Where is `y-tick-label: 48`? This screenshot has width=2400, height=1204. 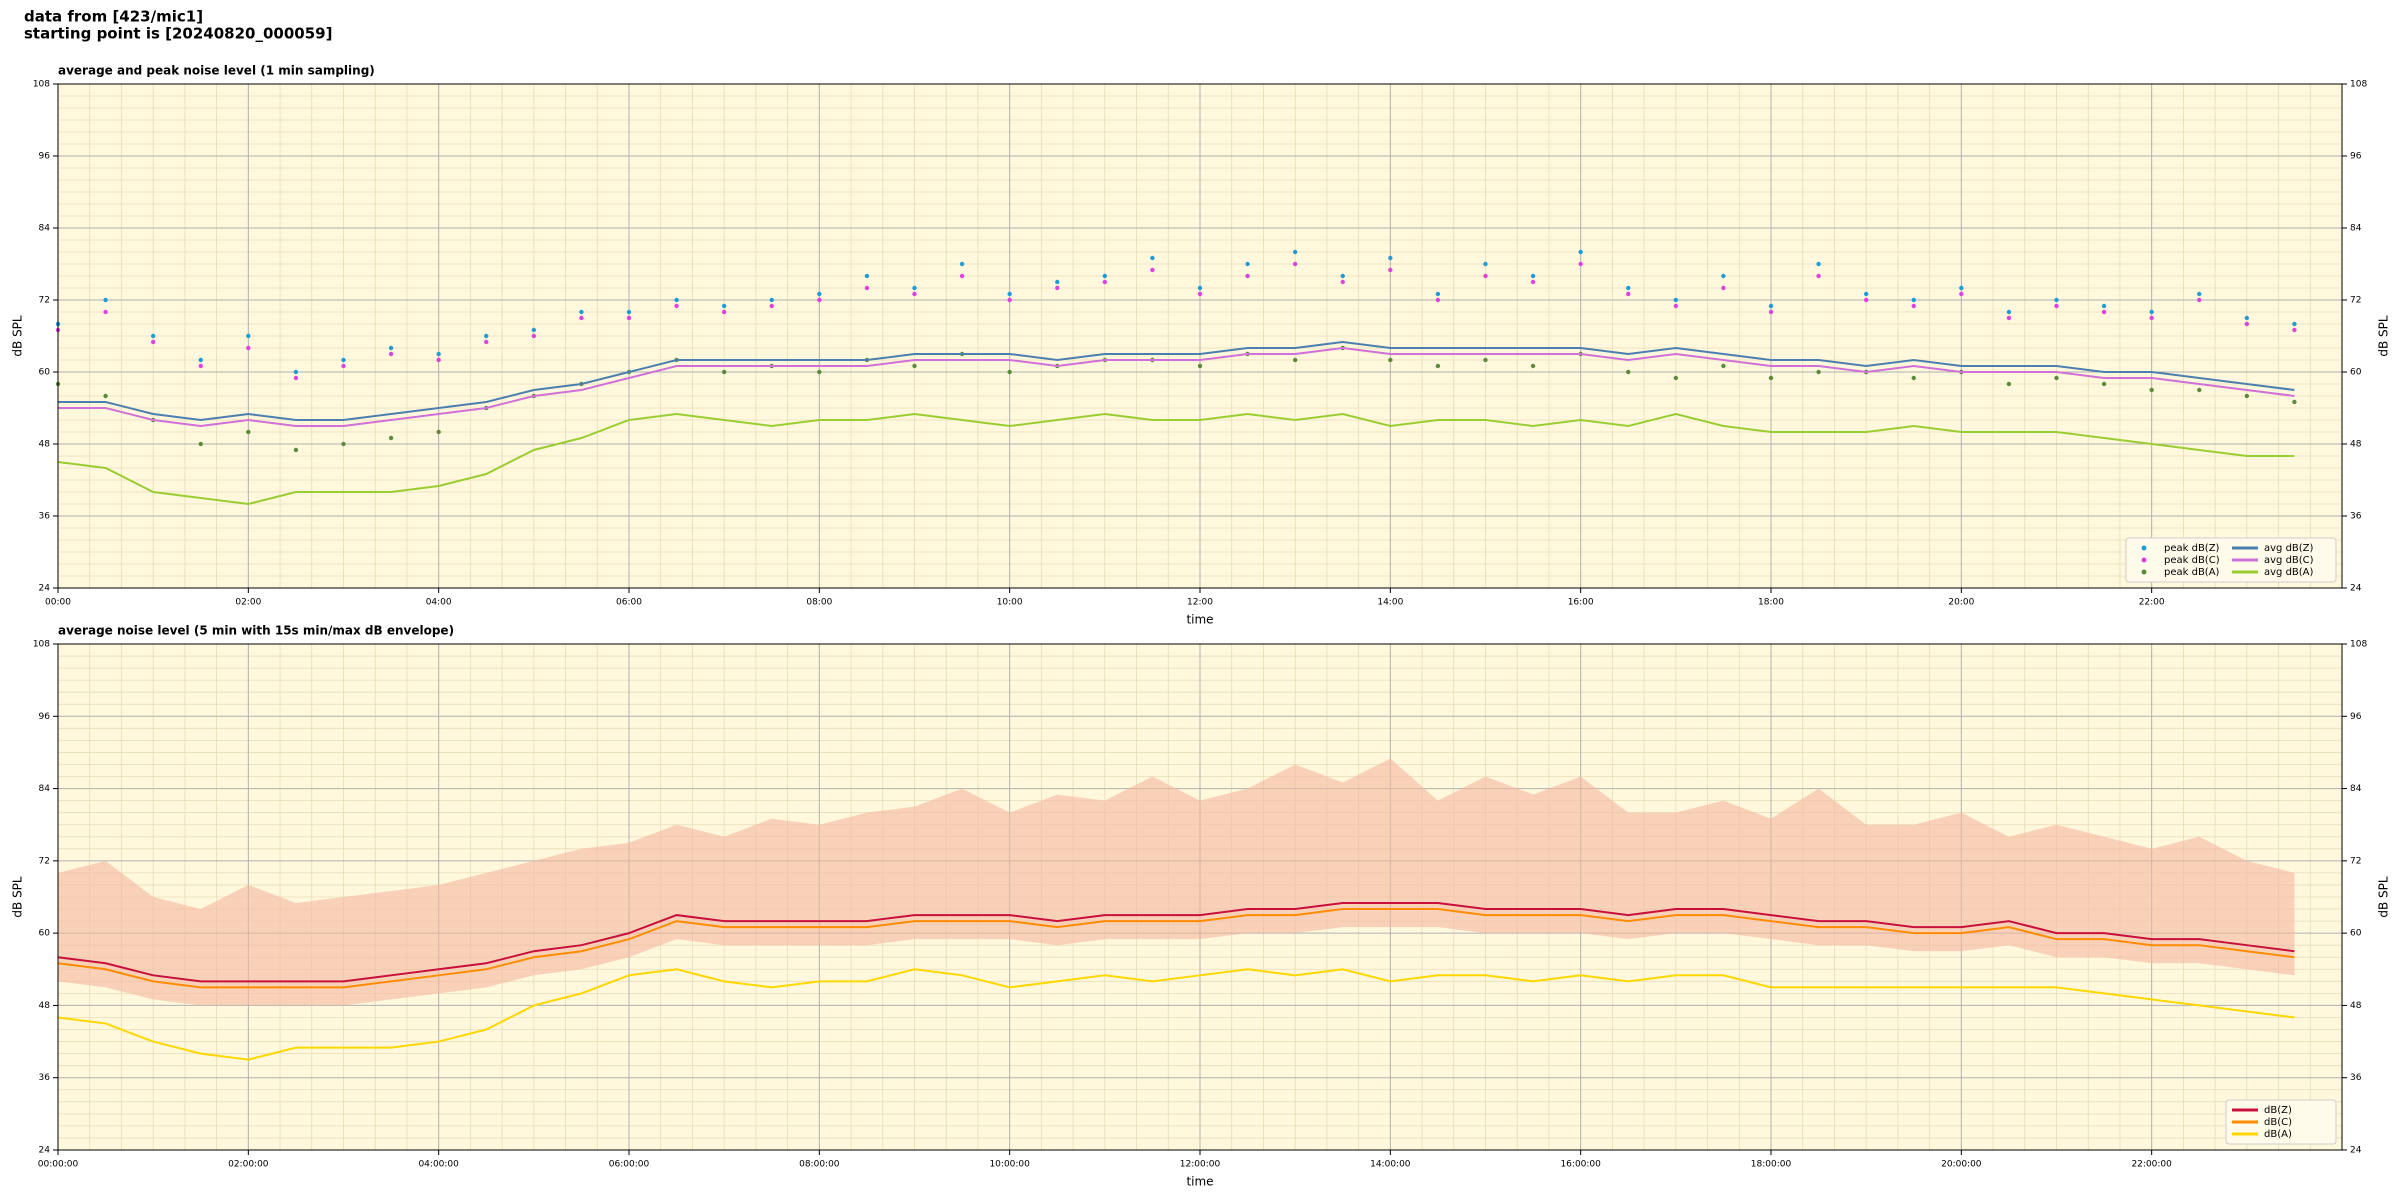 y-tick-label: 48 is located at coordinates (45, 445).